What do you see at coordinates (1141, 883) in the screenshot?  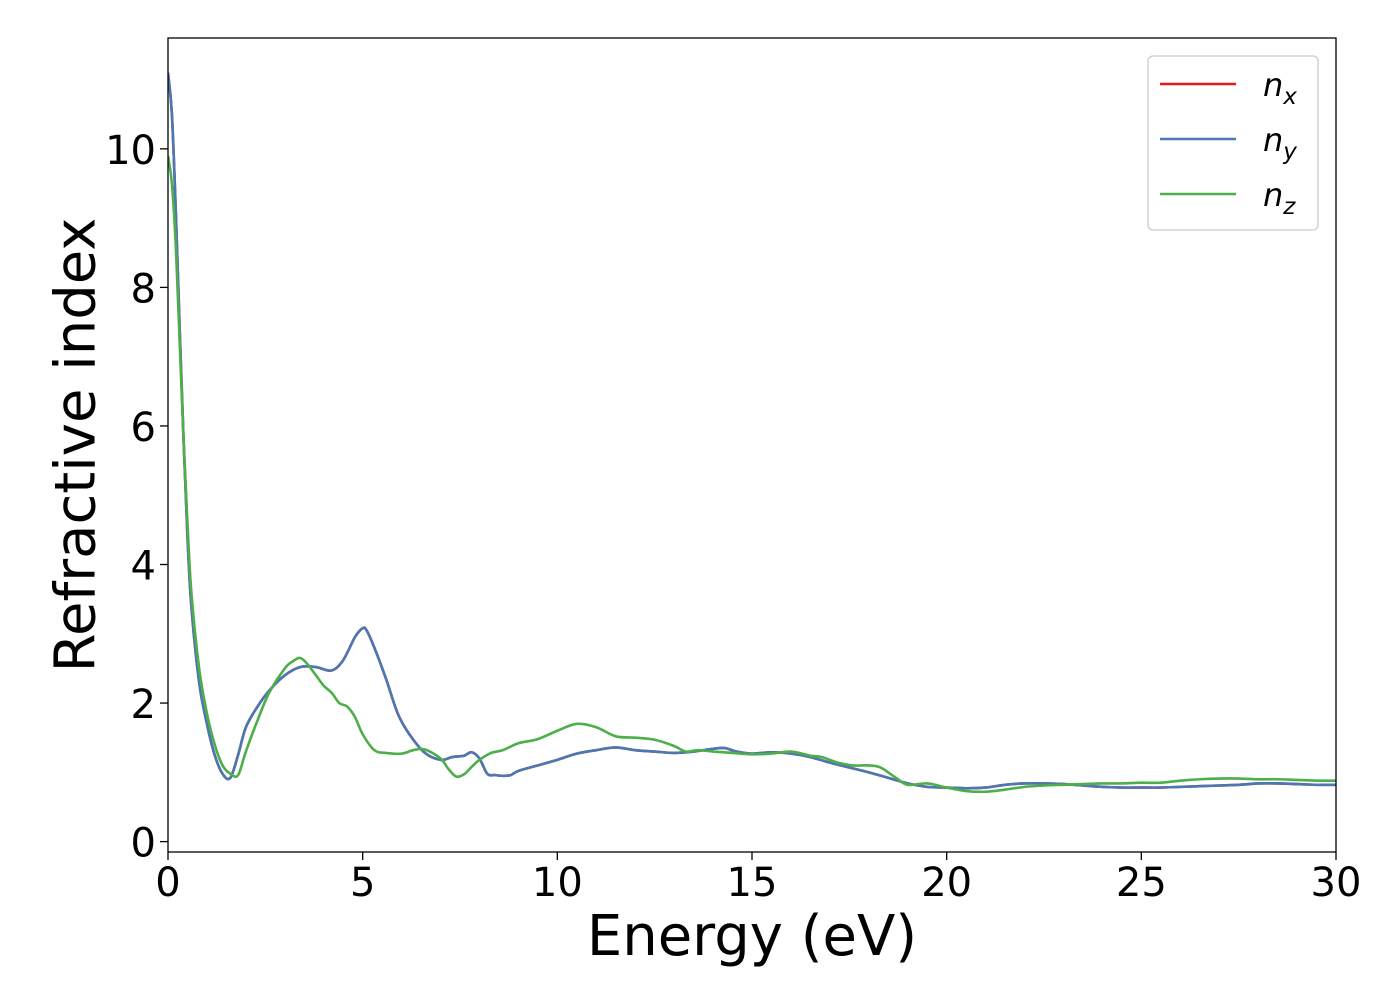 I see `x-tick-label: 25` at bounding box center [1141, 883].